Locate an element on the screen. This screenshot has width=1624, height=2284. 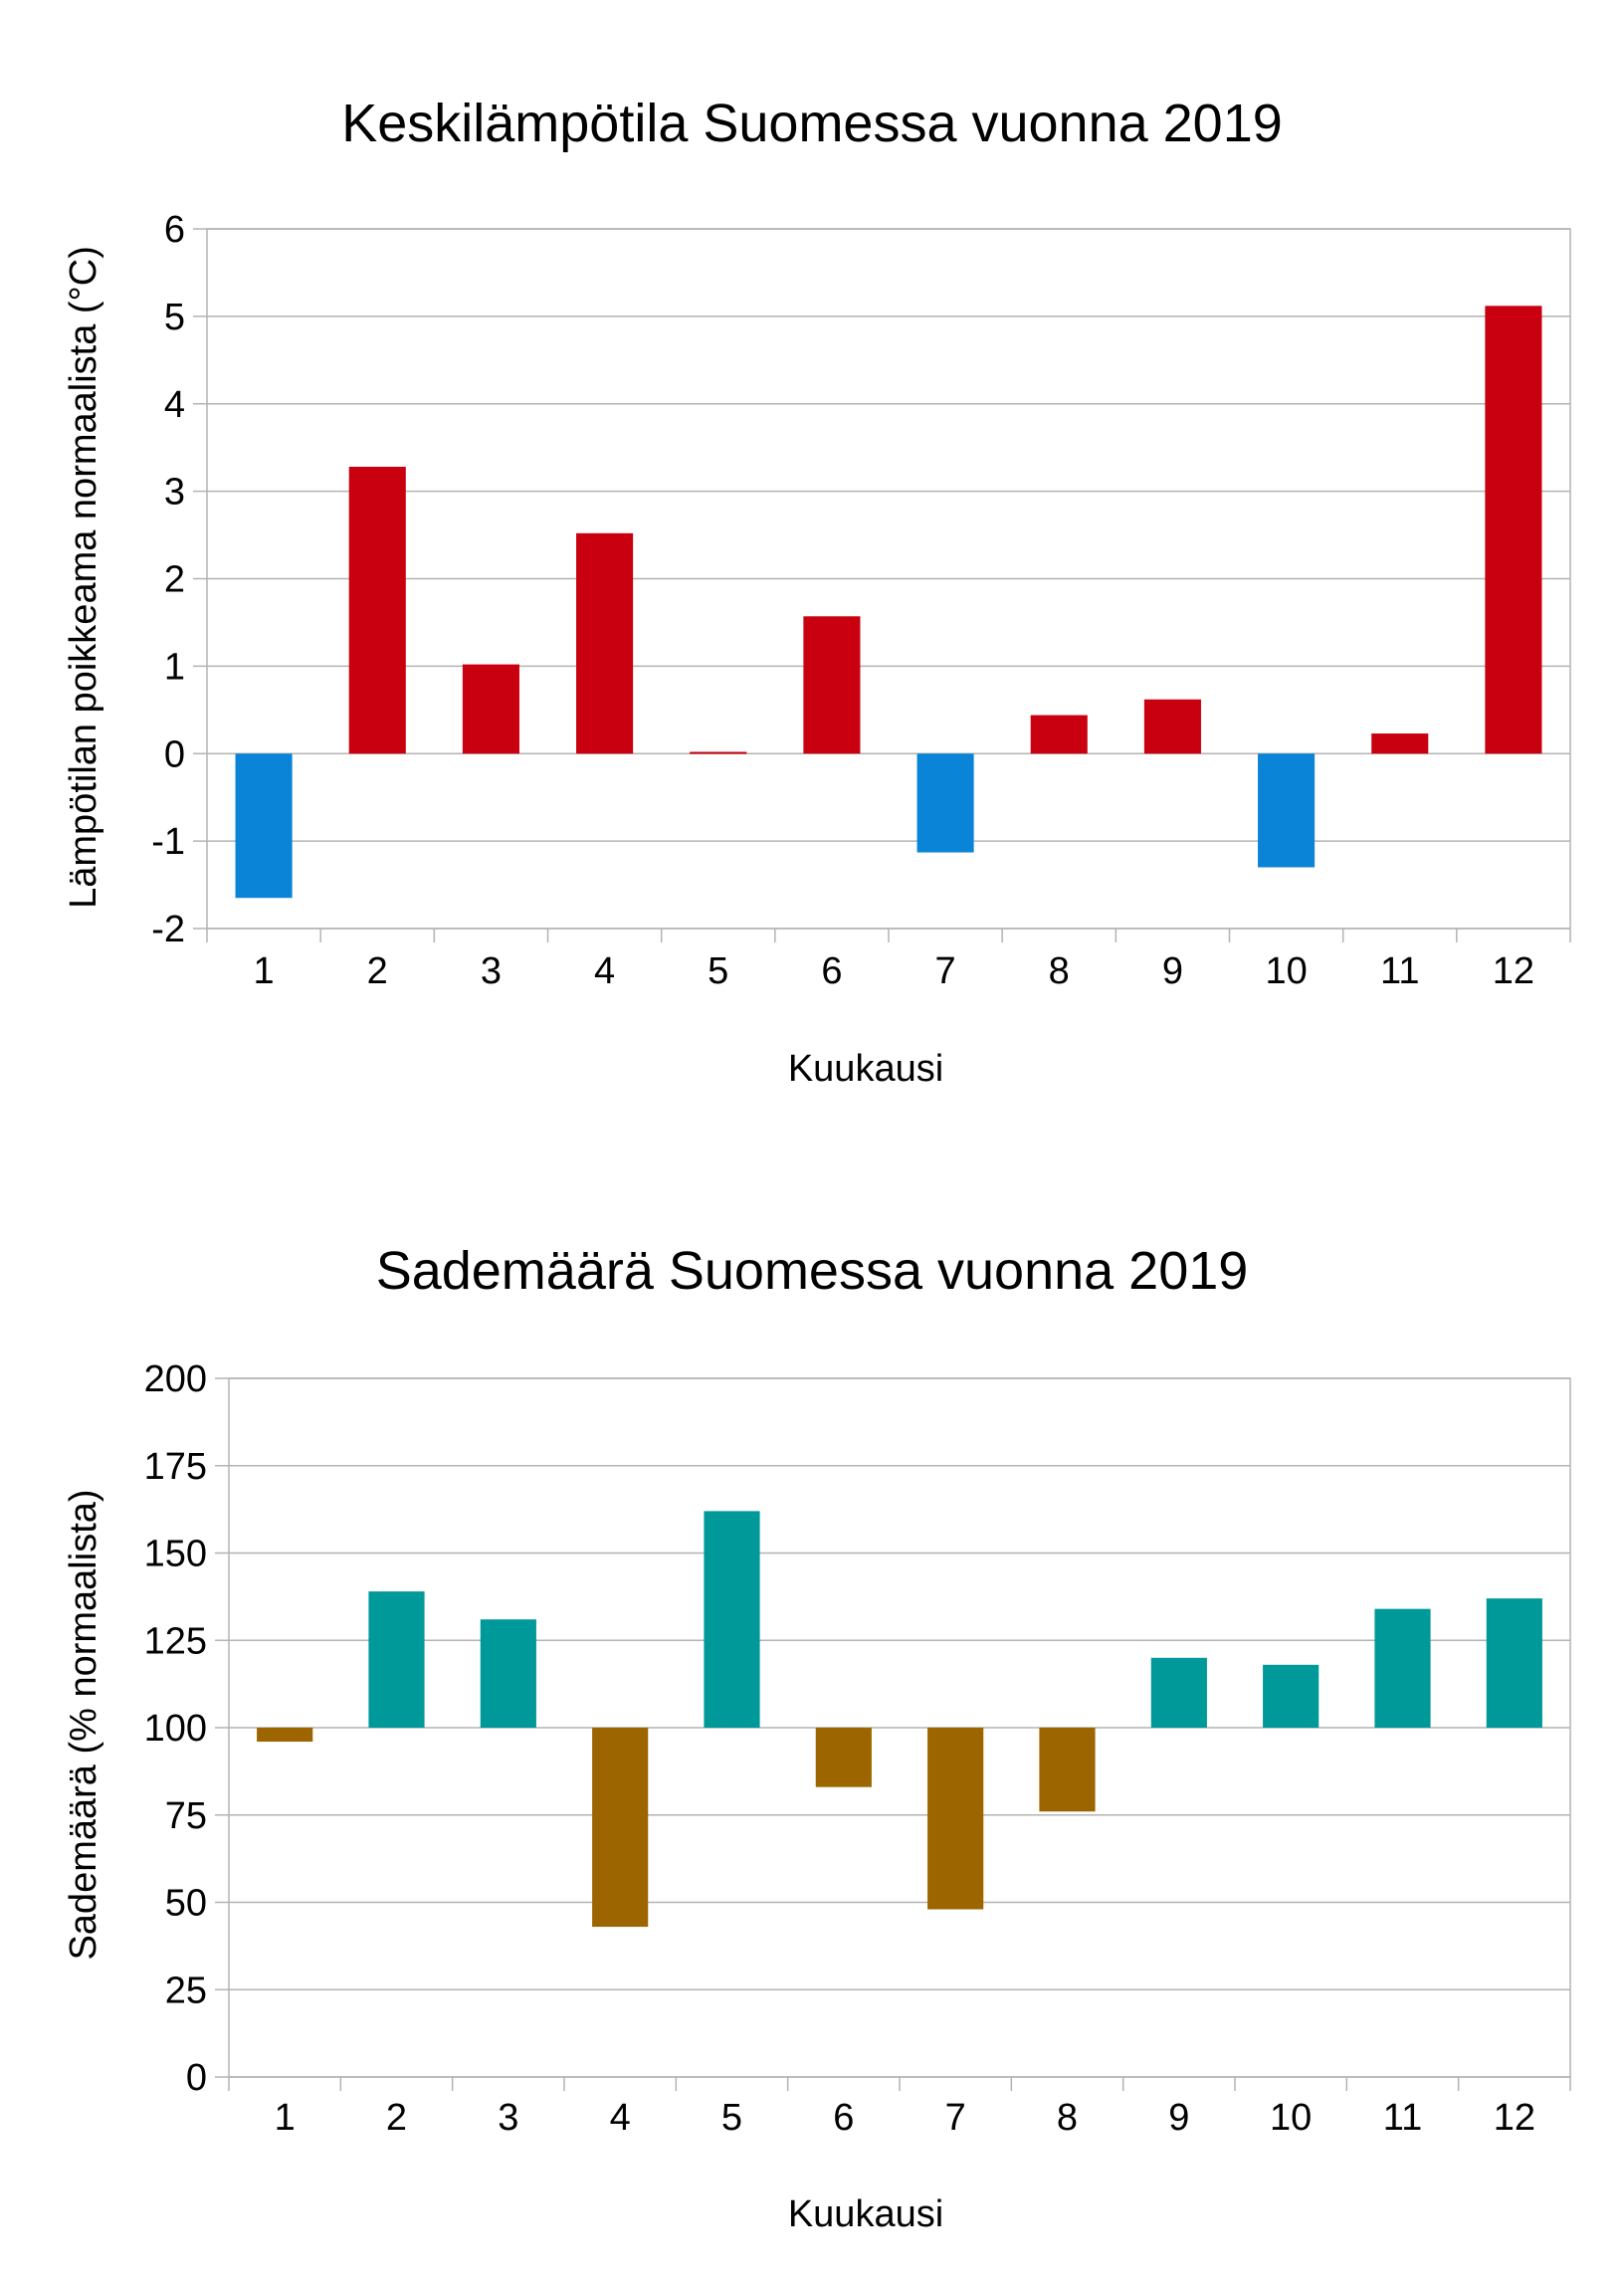
precipitation-x-axis-label: Kuukausi is located at coordinates (866, 2214).